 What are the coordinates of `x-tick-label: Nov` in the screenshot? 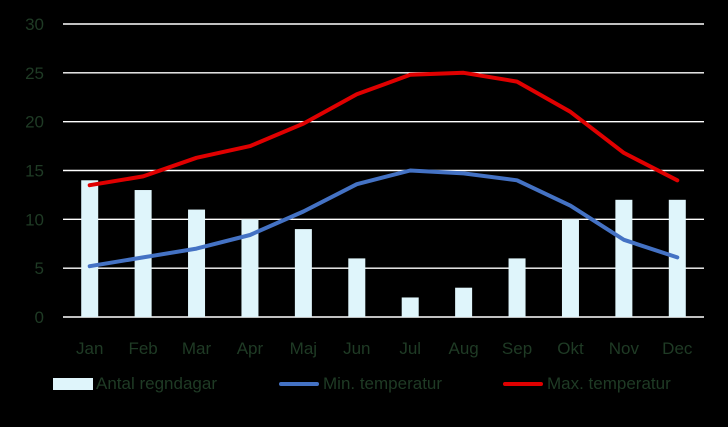 It's located at (624, 348).